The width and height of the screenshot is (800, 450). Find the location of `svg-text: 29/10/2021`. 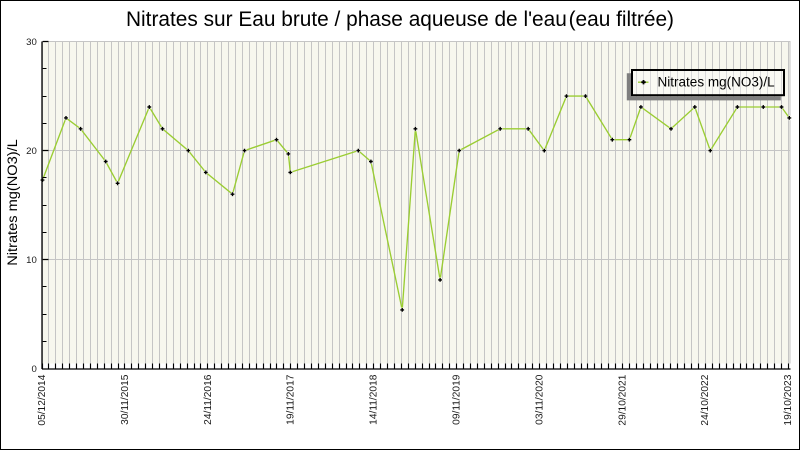

svg-text: 29/10/2021 is located at coordinates (622, 399).